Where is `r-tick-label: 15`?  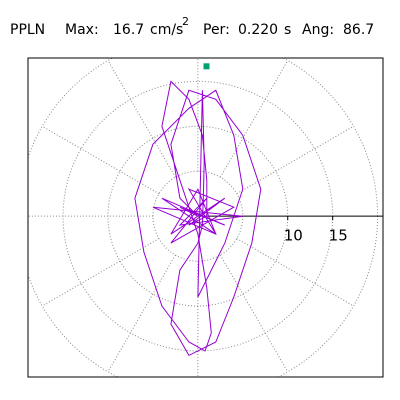
r-tick-label: 15 is located at coordinates (338, 236).